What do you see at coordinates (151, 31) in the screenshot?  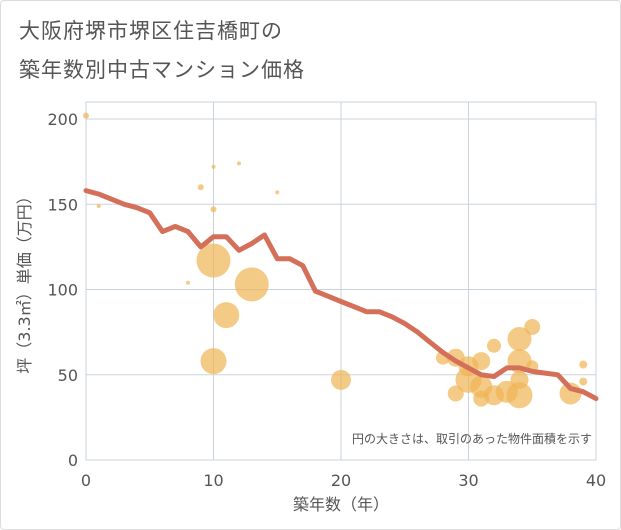 I see `chart-title-line1: 大阪府堺市堺区住吉橋町の` at bounding box center [151, 31].